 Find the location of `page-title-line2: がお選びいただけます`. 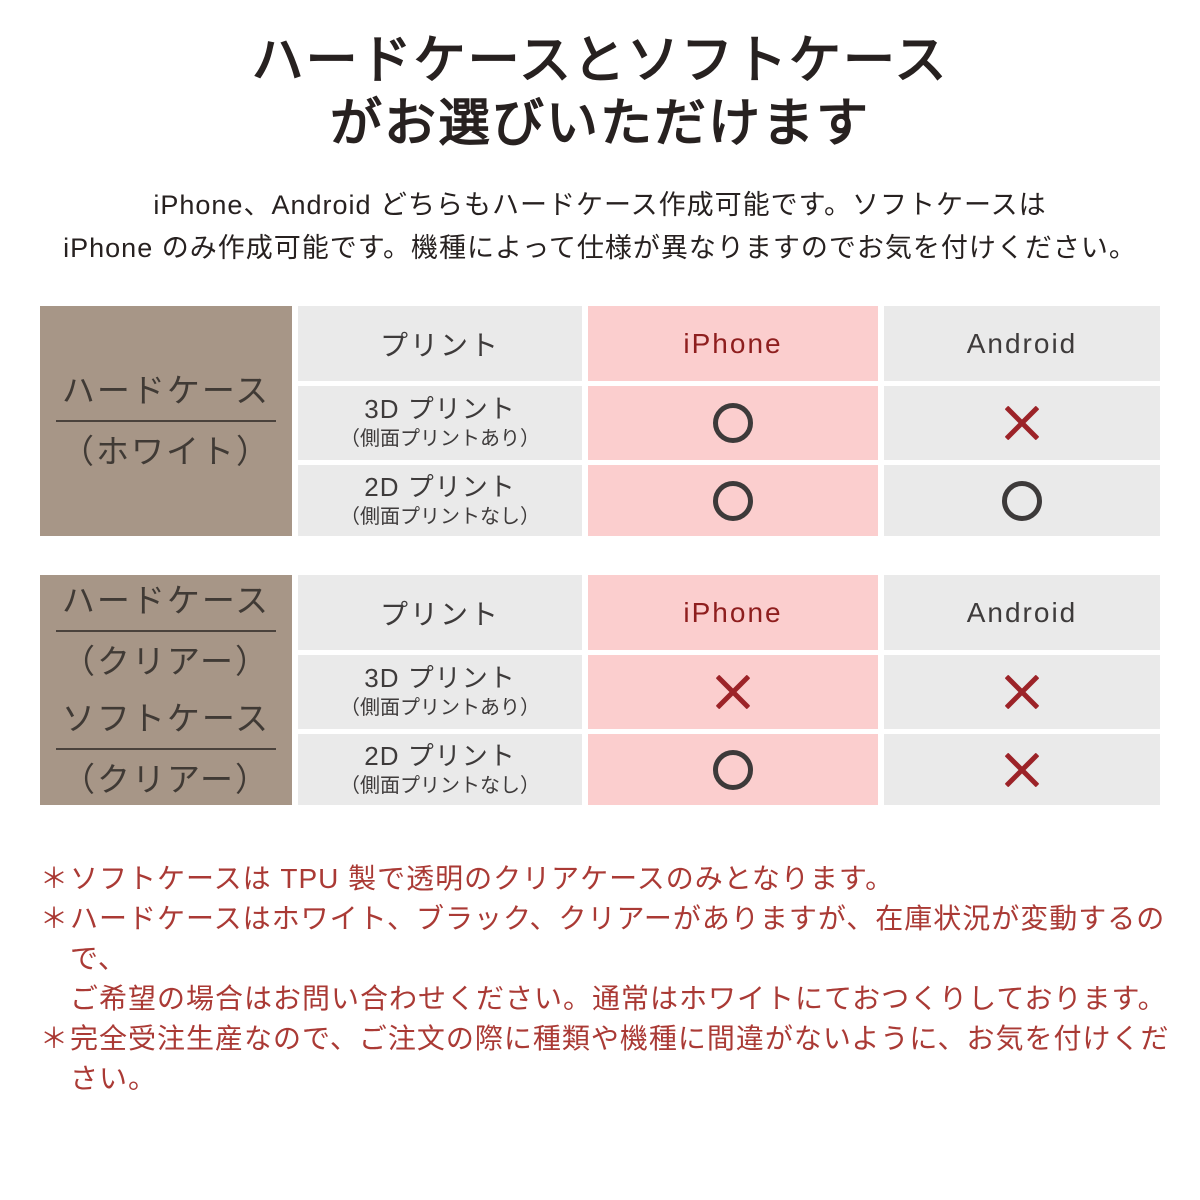

page-title-line2: がお選びいただけます is located at coordinates (599, 124).